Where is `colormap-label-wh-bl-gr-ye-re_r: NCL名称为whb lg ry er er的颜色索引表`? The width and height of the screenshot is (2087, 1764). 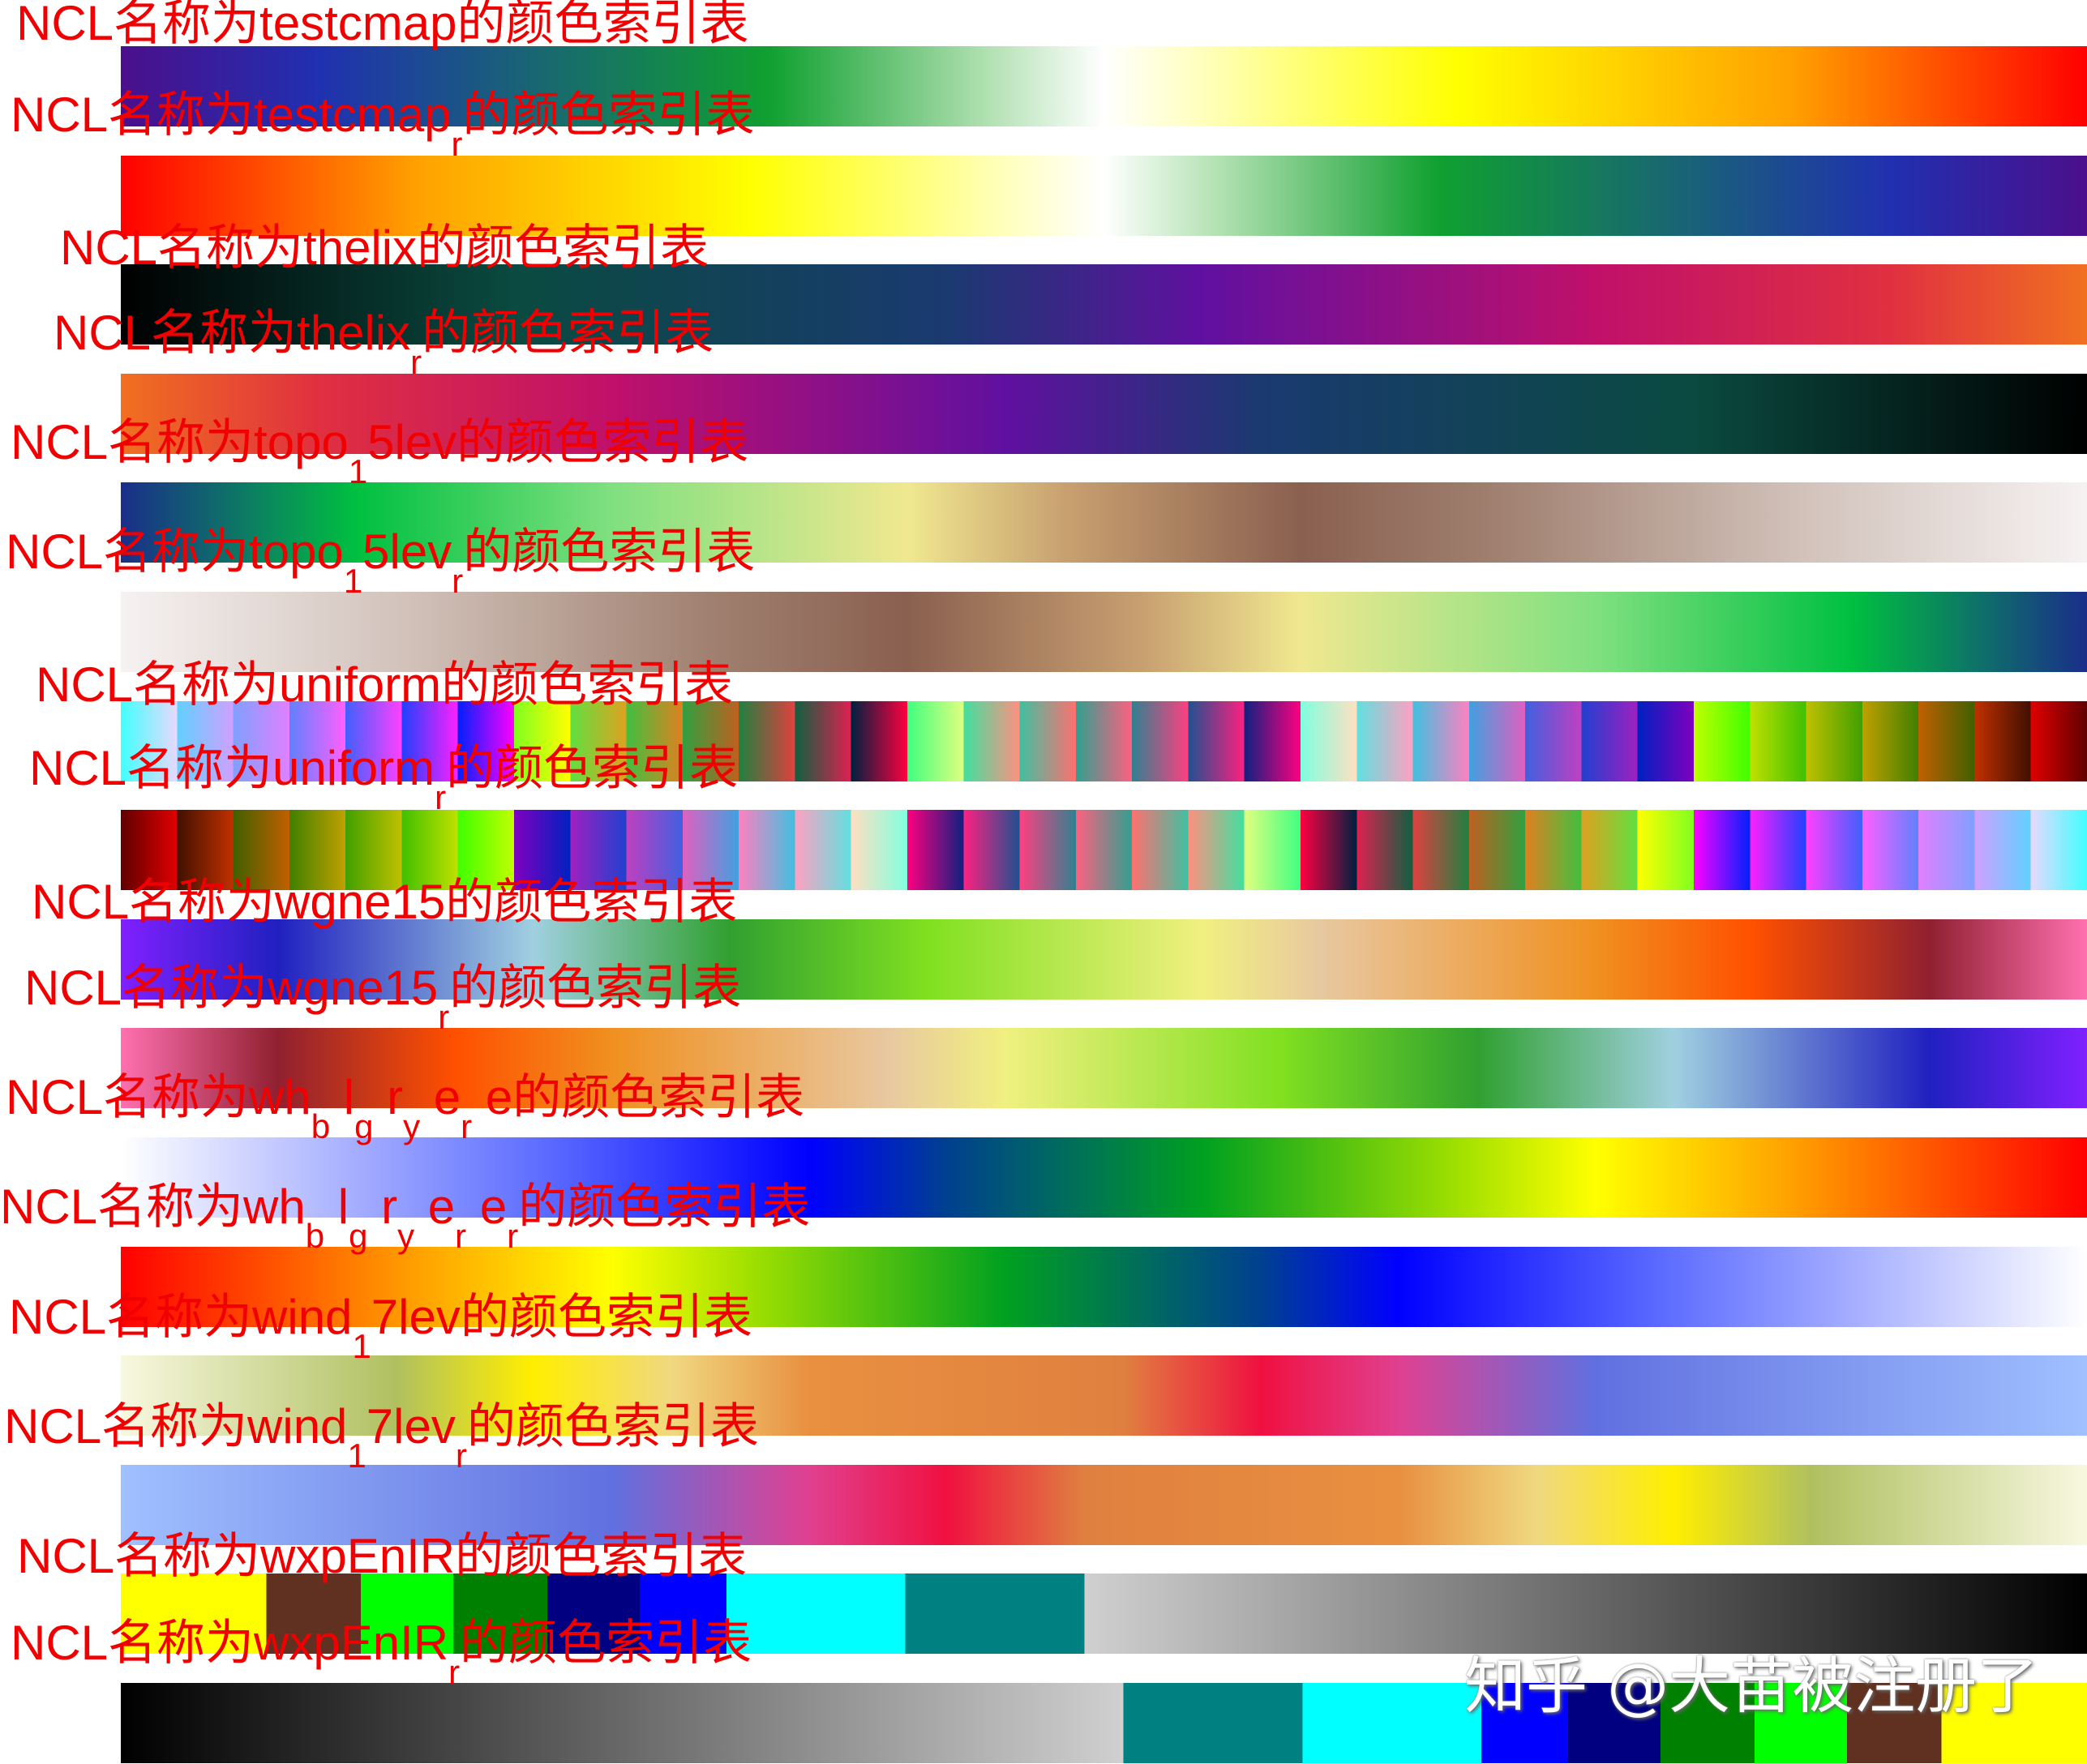
colormap-label-wh-bl-gr-ye-re_r: NCL名称为whb lg ry er er的颜色索引表 is located at coordinates (405, 1216).